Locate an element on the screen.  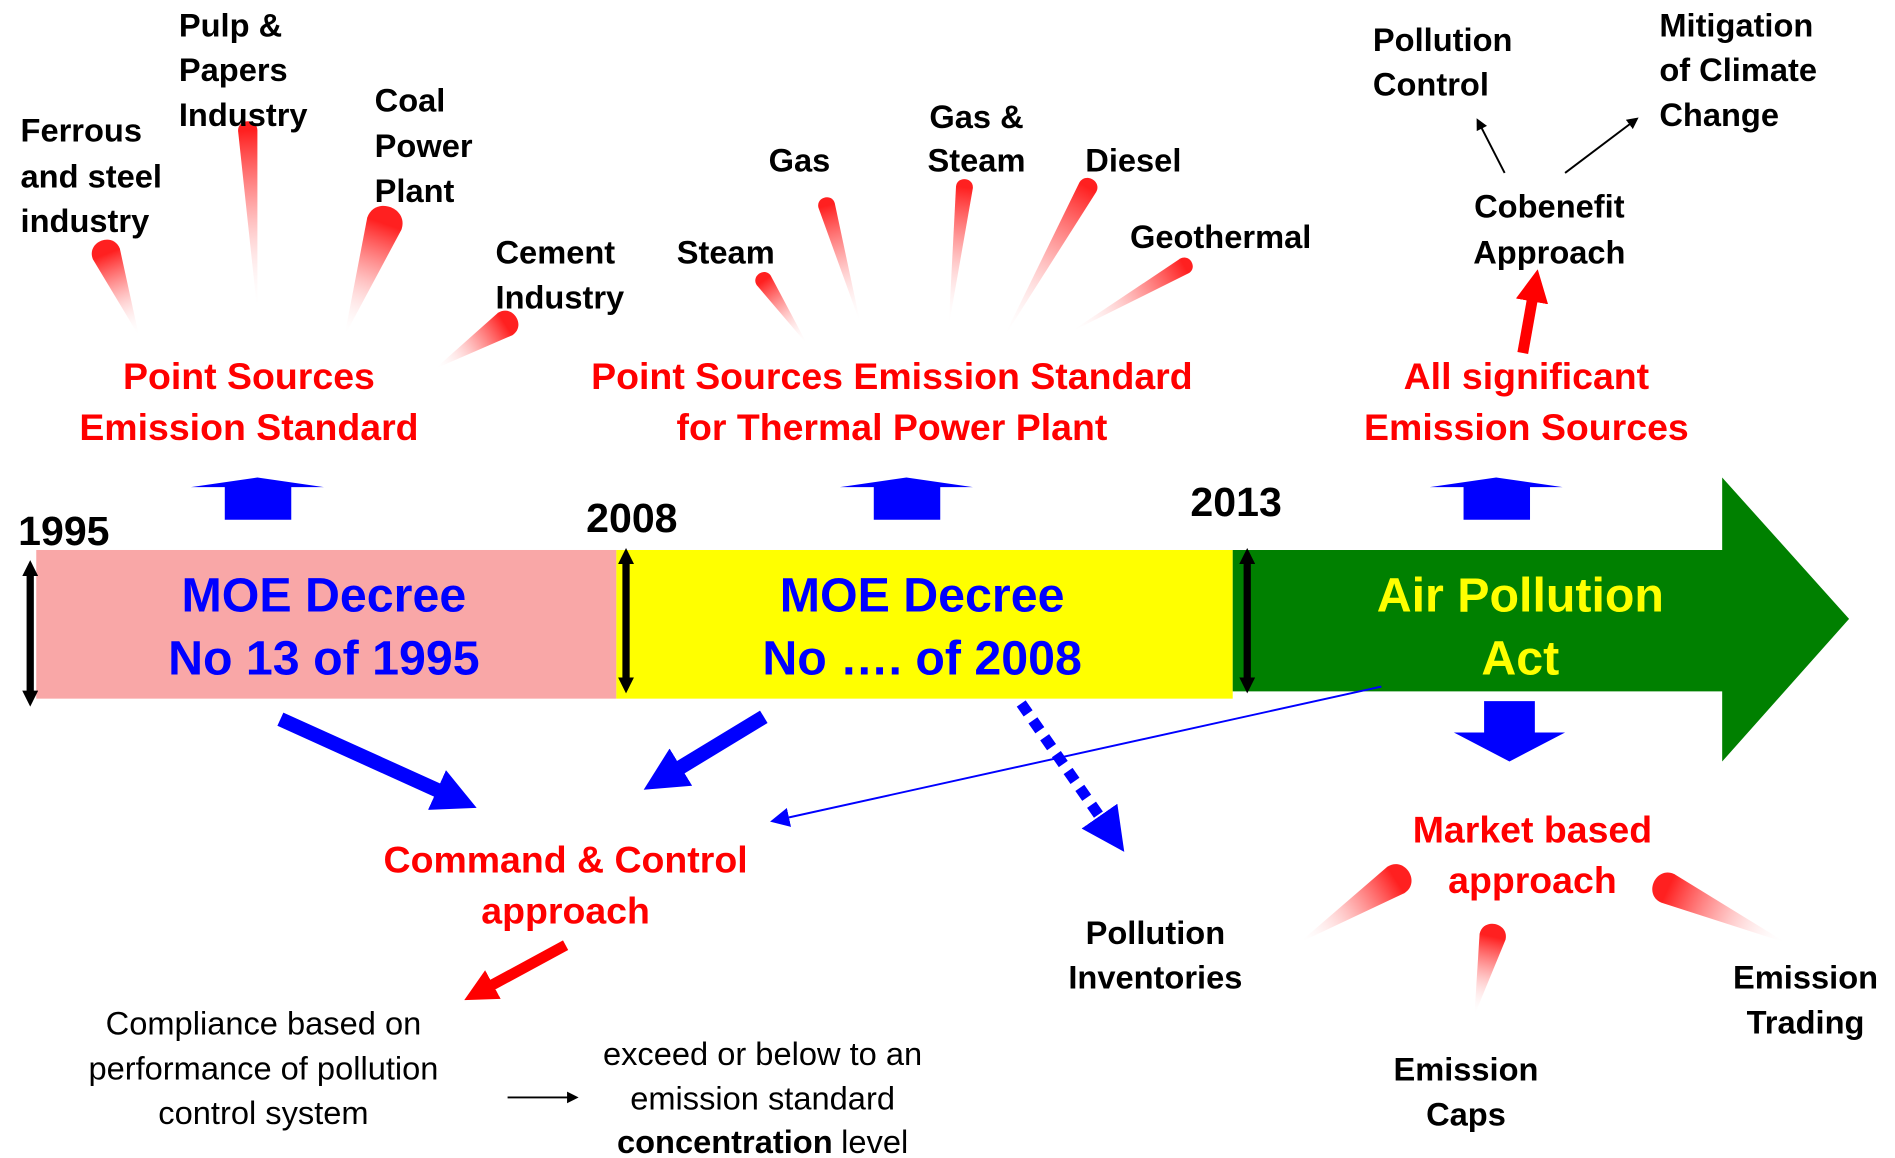
industry: Plant is located at coordinates (415, 190).